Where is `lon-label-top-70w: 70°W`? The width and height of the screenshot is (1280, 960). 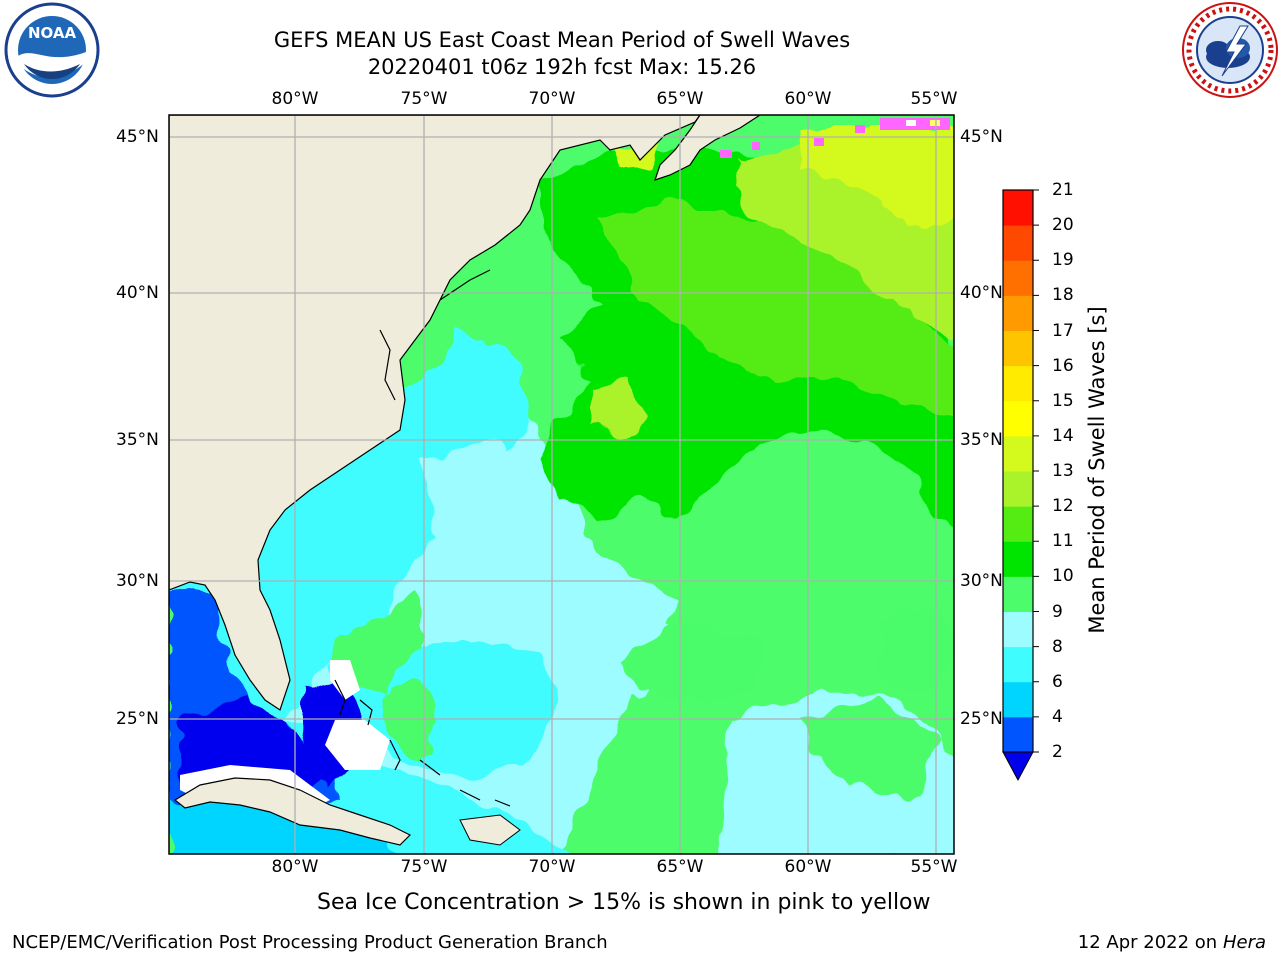
lon-label-top-70w: 70°W is located at coordinates (552, 99).